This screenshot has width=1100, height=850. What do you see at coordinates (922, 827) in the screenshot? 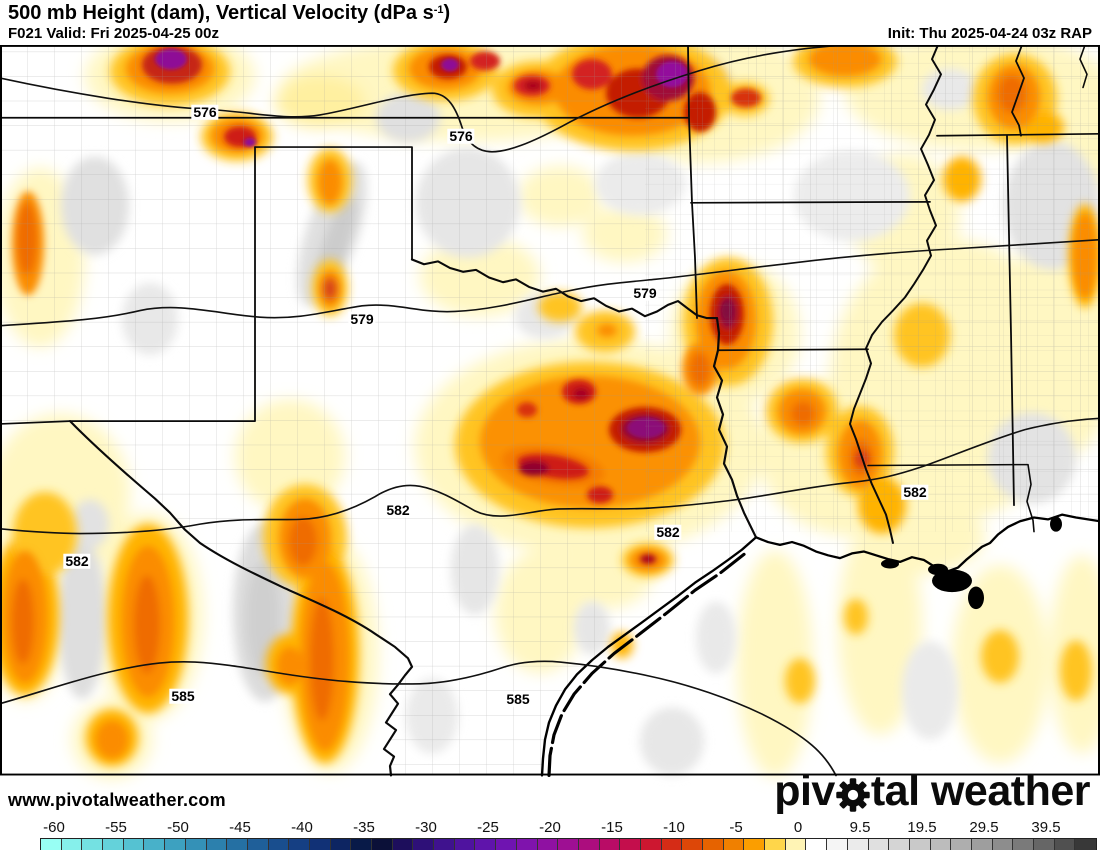
I see `colorbar-tick: 19.5` at bounding box center [922, 827].